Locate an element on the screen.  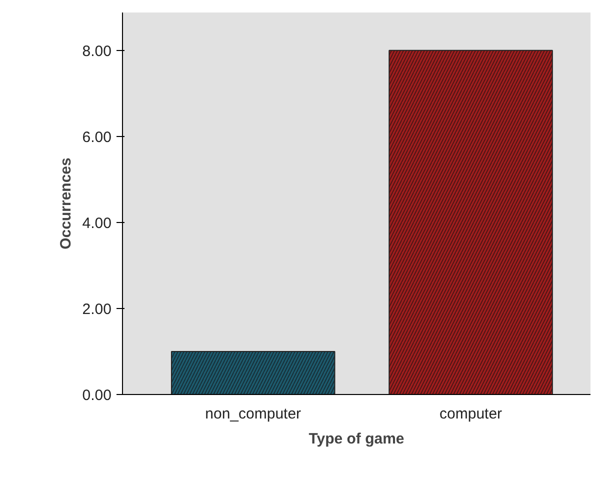
x-tick-label: computer is located at coordinates (471, 414).